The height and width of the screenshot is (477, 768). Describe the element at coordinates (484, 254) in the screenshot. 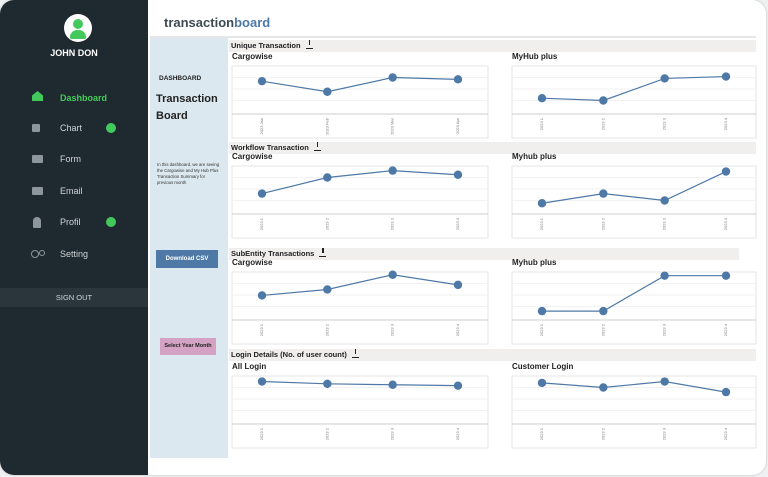

I see `section-header: SubEntity Transactions` at that location.